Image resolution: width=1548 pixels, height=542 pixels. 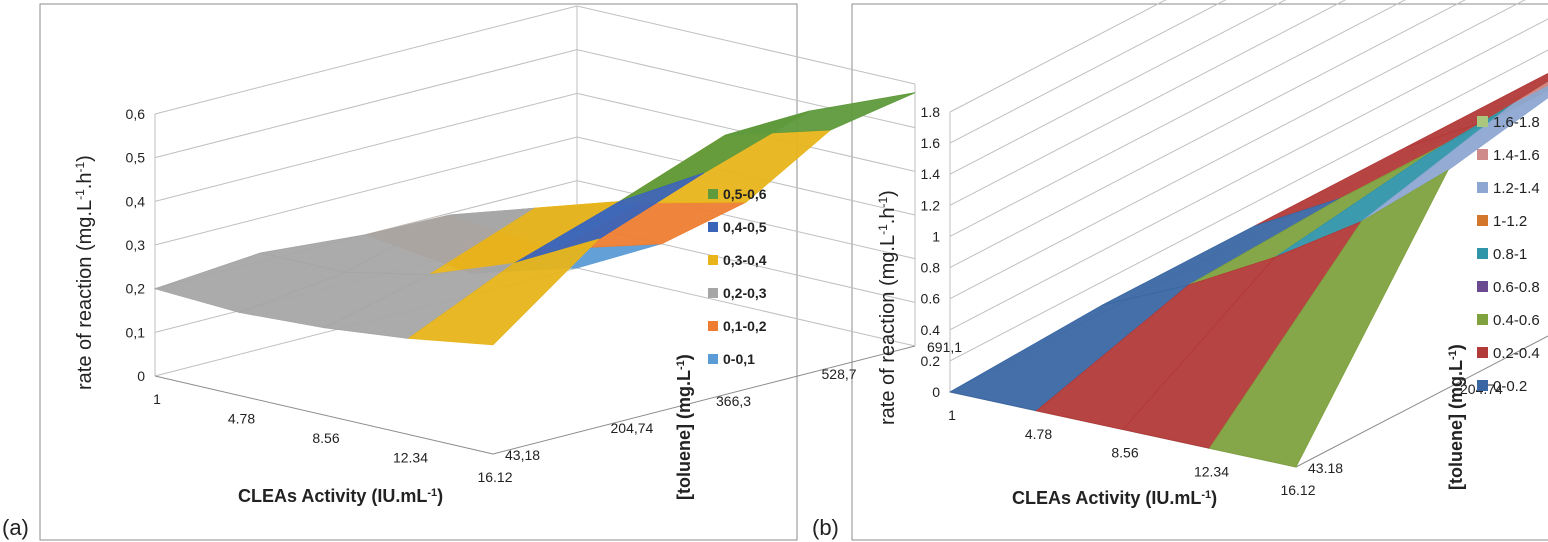 What do you see at coordinates (931, 205) in the screenshot?
I see `z-tick-label: 1.2` at bounding box center [931, 205].